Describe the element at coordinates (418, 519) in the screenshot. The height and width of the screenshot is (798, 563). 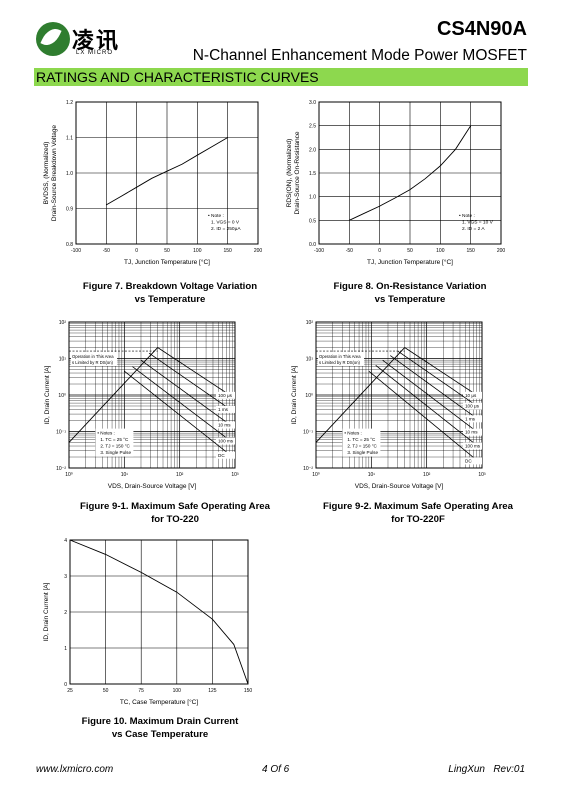
I see `caption-line: for TO-220F` at that location.